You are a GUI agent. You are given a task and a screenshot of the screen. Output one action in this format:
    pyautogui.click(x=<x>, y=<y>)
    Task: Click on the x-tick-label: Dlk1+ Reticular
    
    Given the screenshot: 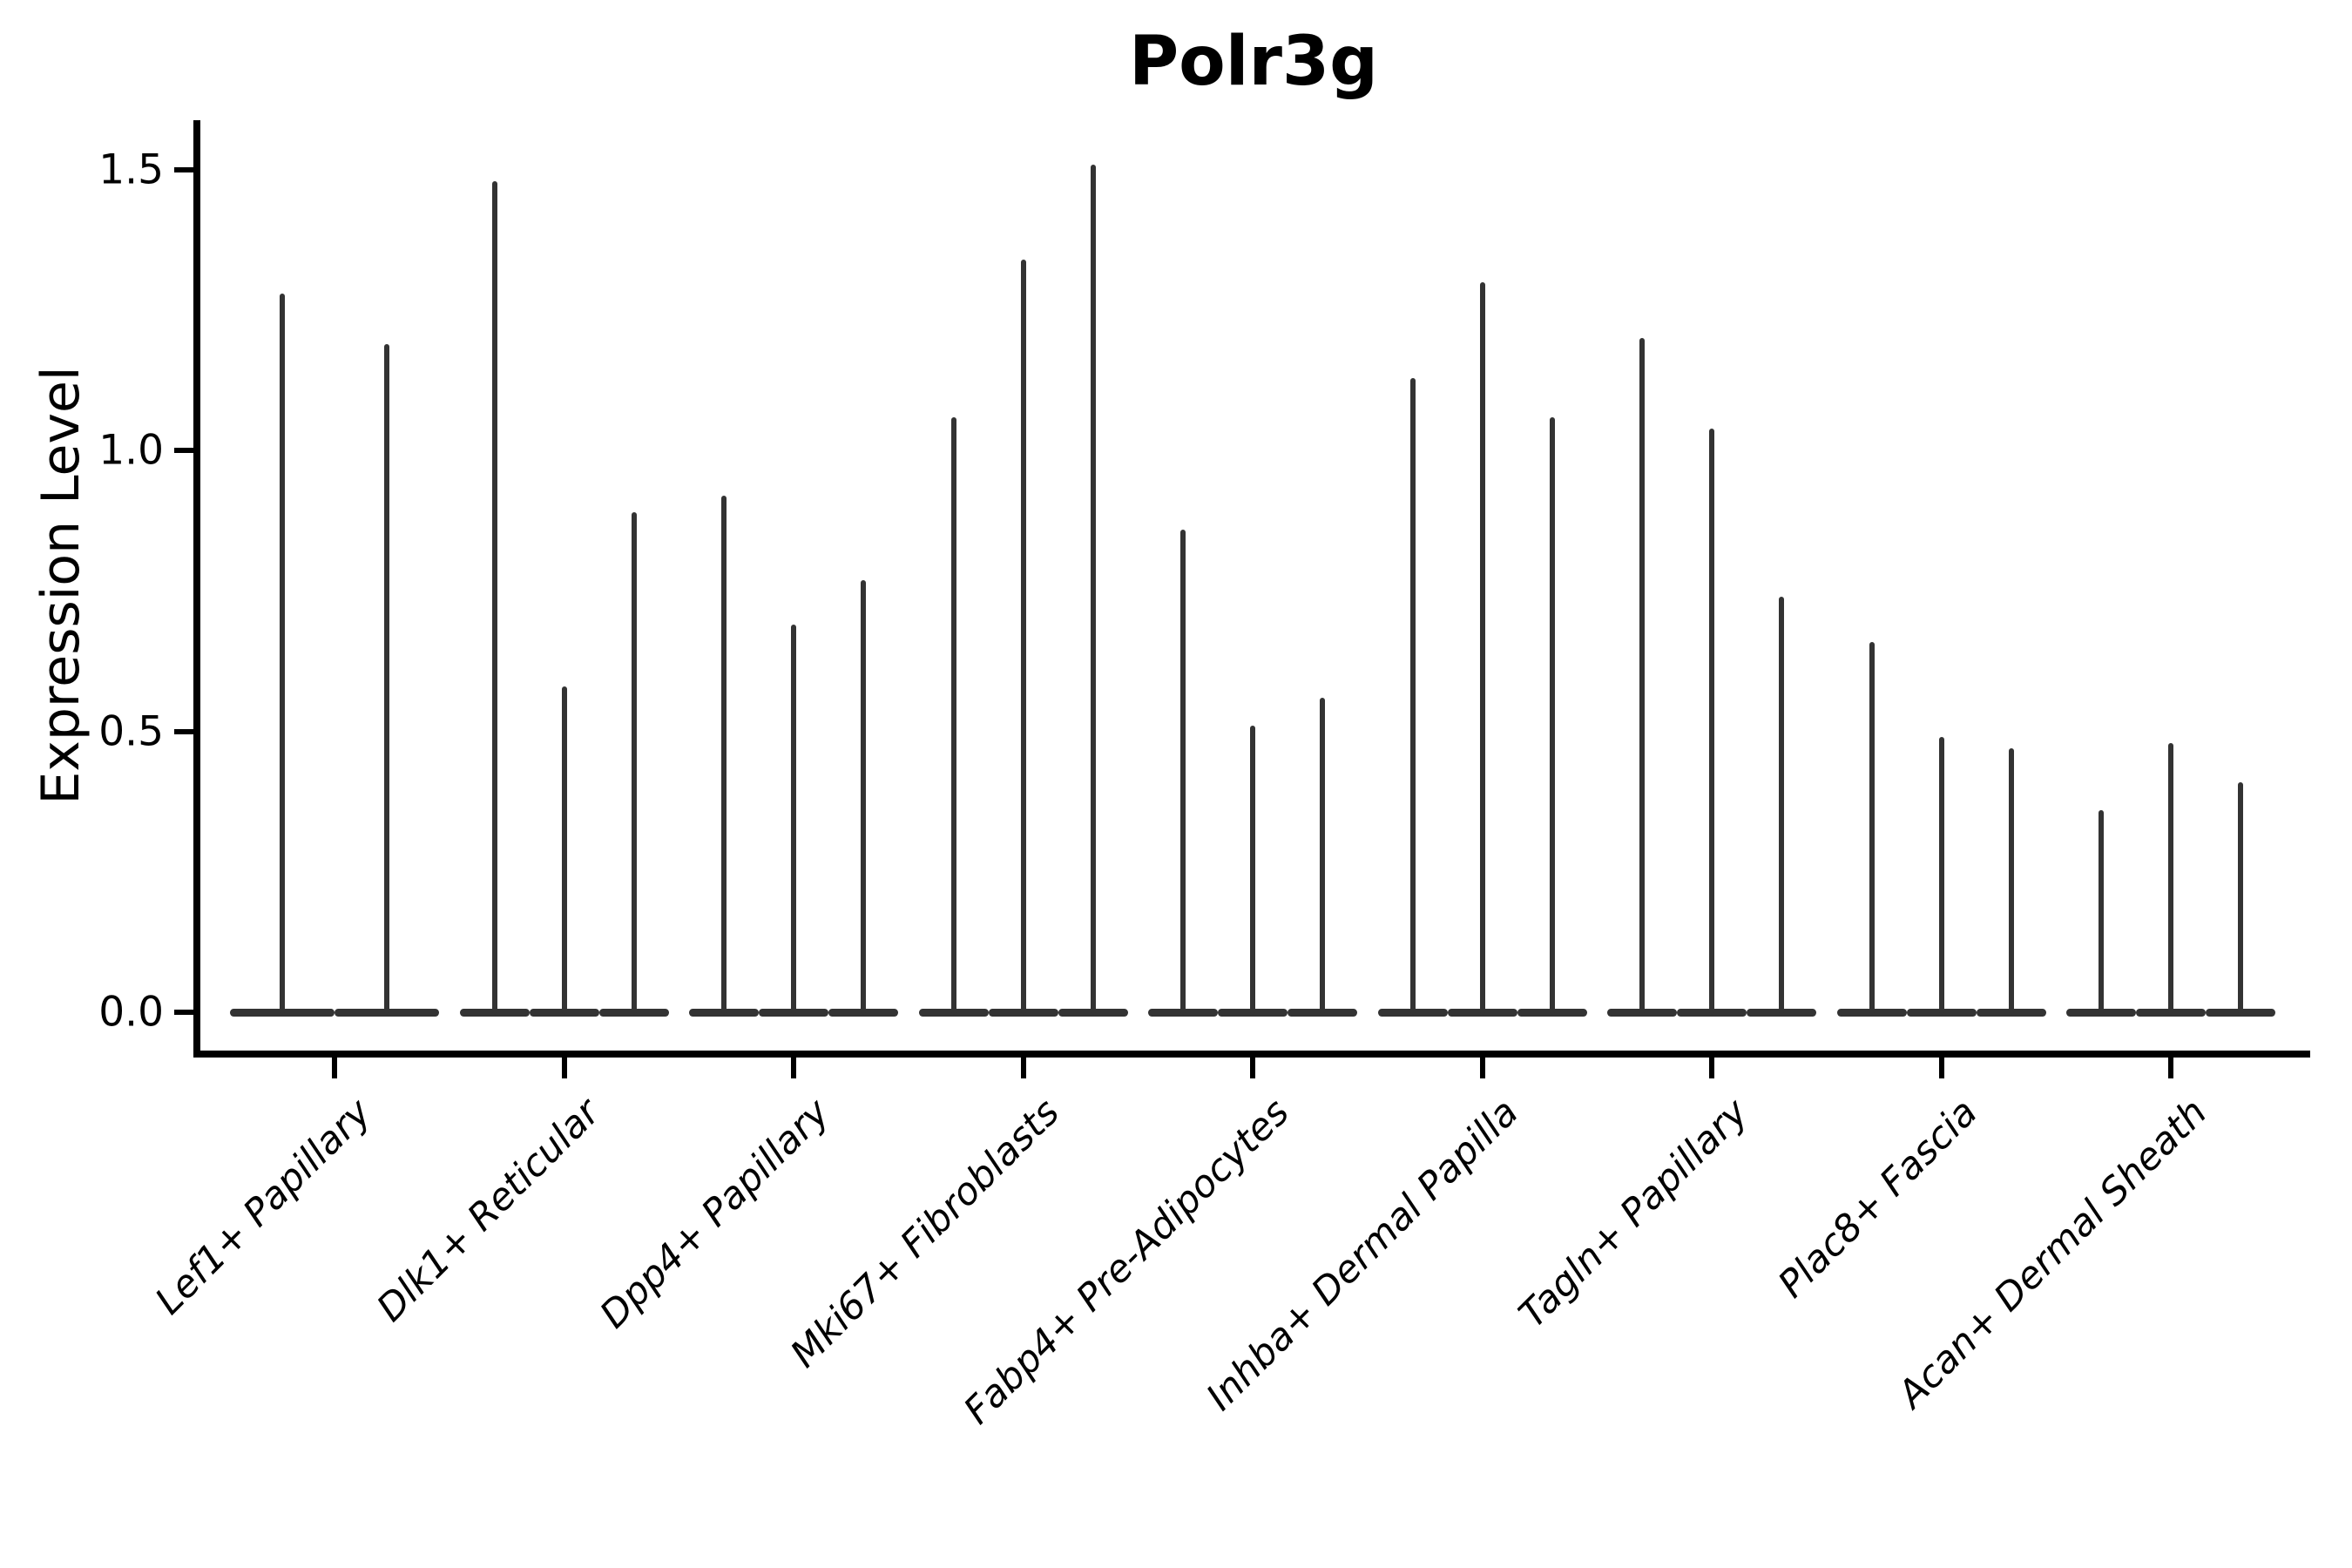 What is the action you would take?
    pyautogui.click(x=489, y=1211)
    